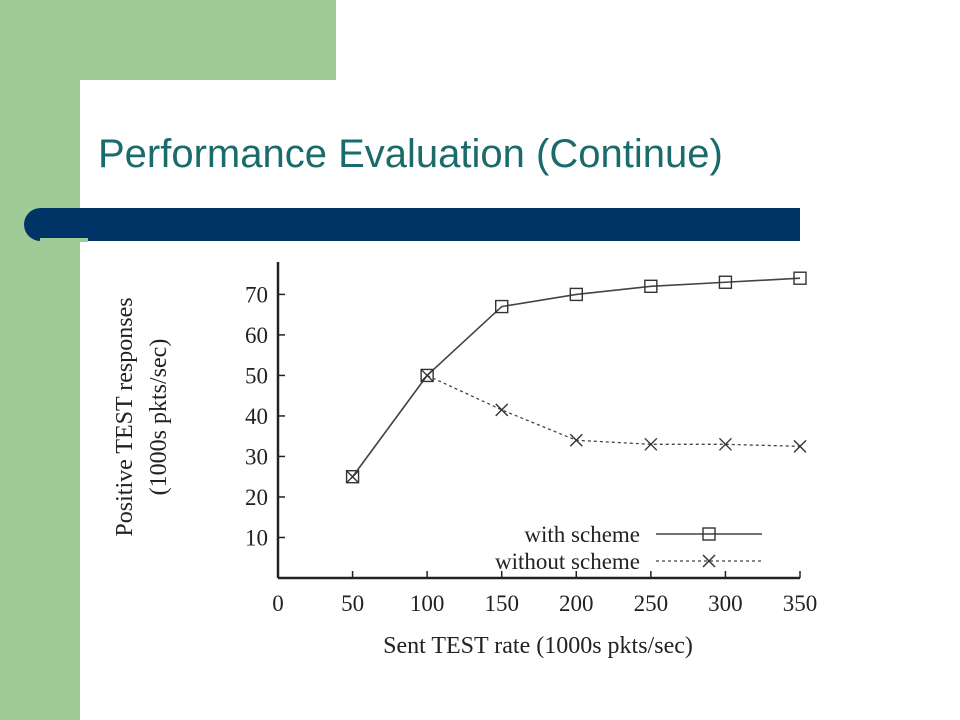 The height and width of the screenshot is (720, 960). I want to click on y-tick-label: 40, so click(256, 416).